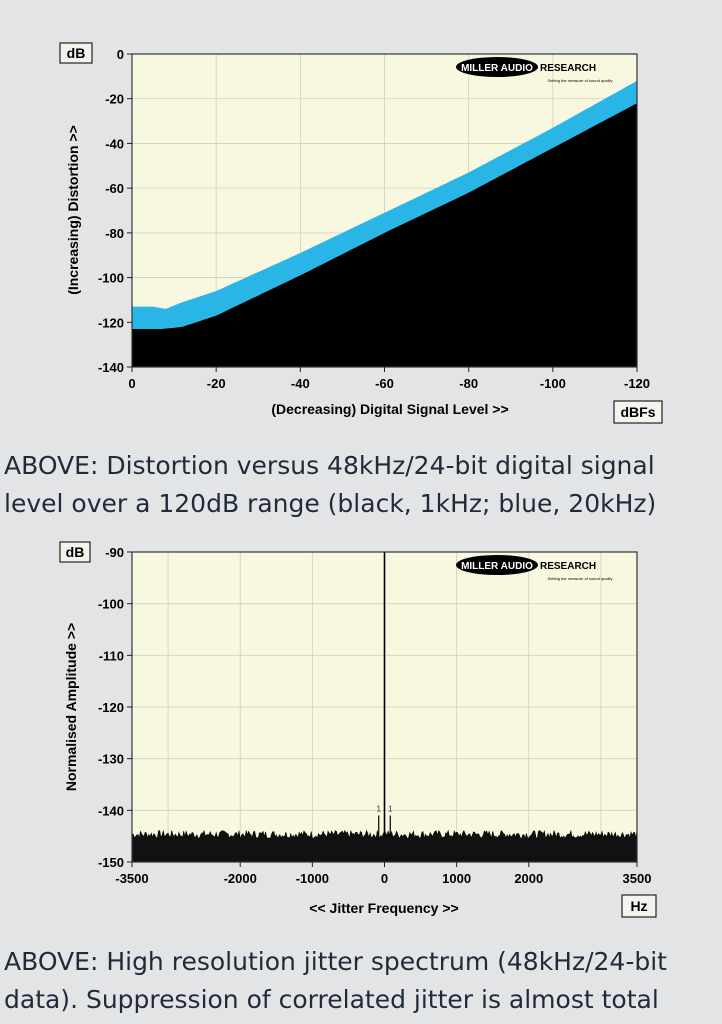 This screenshot has width=722, height=1024. I want to click on y-tick-label: 0, so click(120, 54).